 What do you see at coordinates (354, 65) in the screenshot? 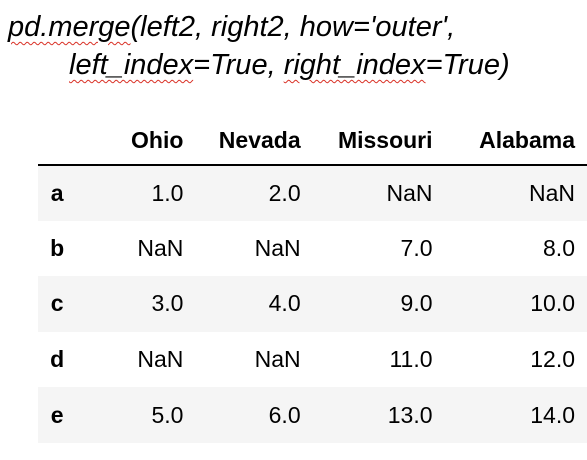
I see `right-index-keyword: right_index` at bounding box center [354, 65].